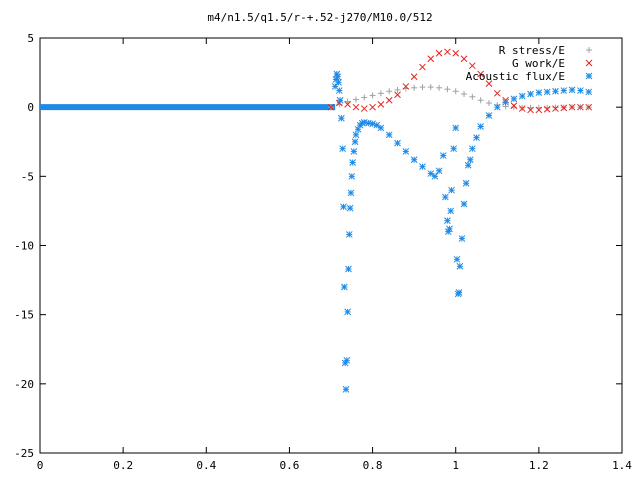  What do you see at coordinates (24, 384) in the screenshot?
I see `y-tick-label: -20` at bounding box center [24, 384].